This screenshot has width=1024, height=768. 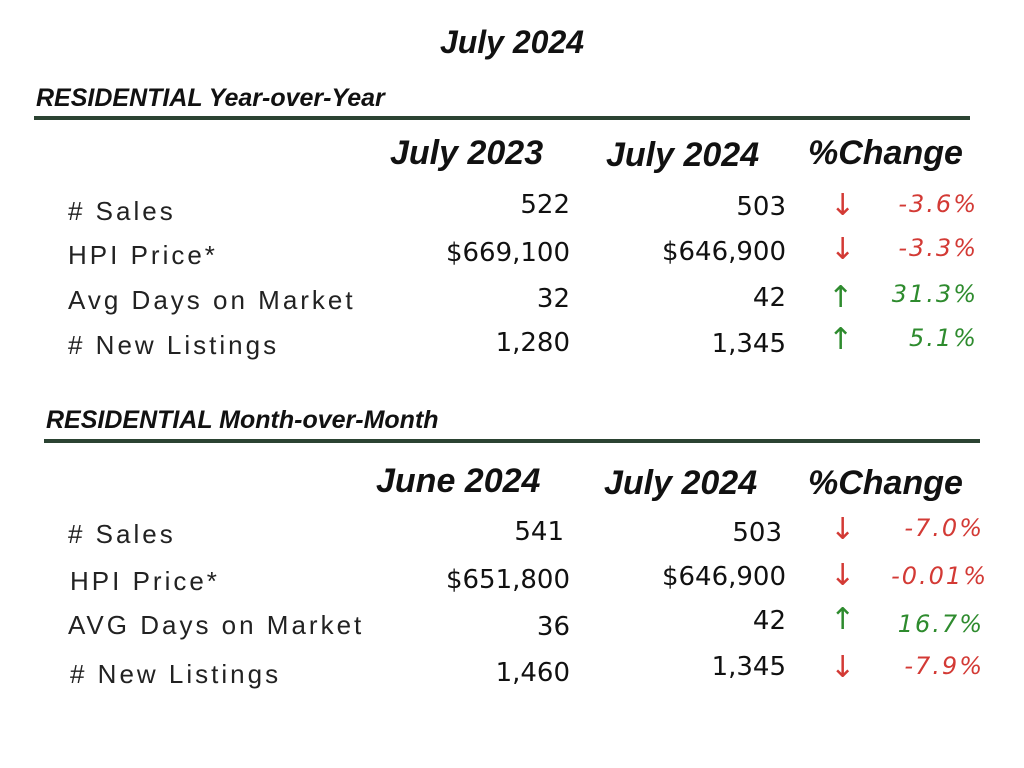 I want to click on mom-header-change: %Change, so click(x=885, y=483).